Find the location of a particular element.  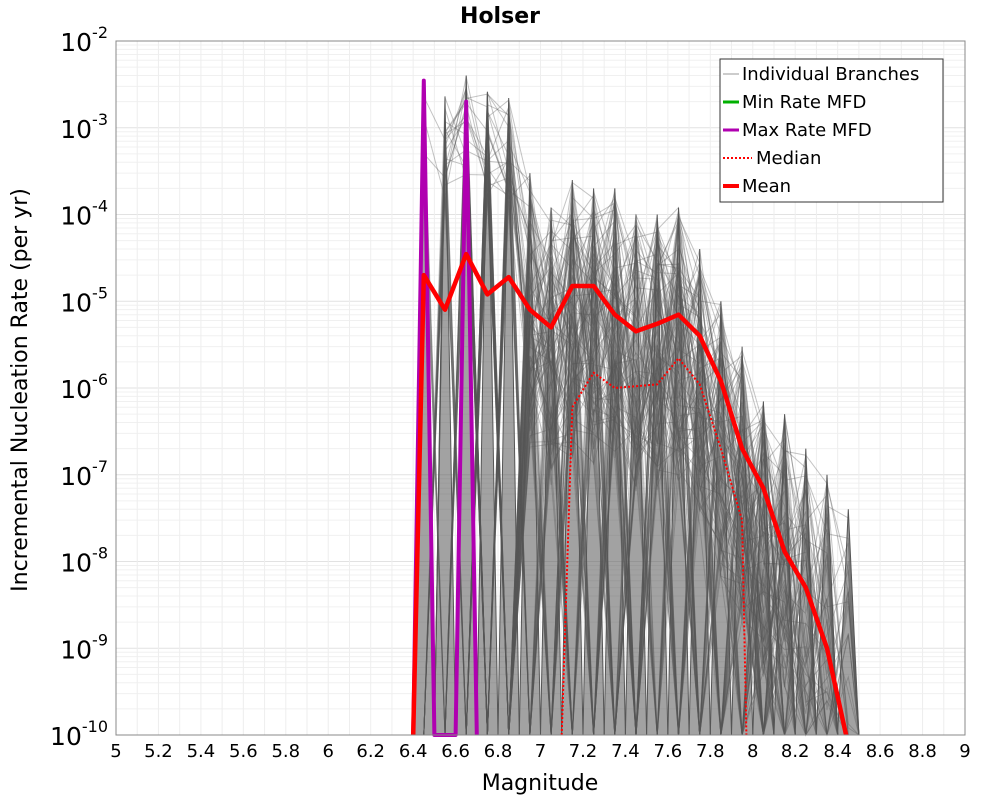

x-tick-label: 8.8 is located at coordinates (922, 751).